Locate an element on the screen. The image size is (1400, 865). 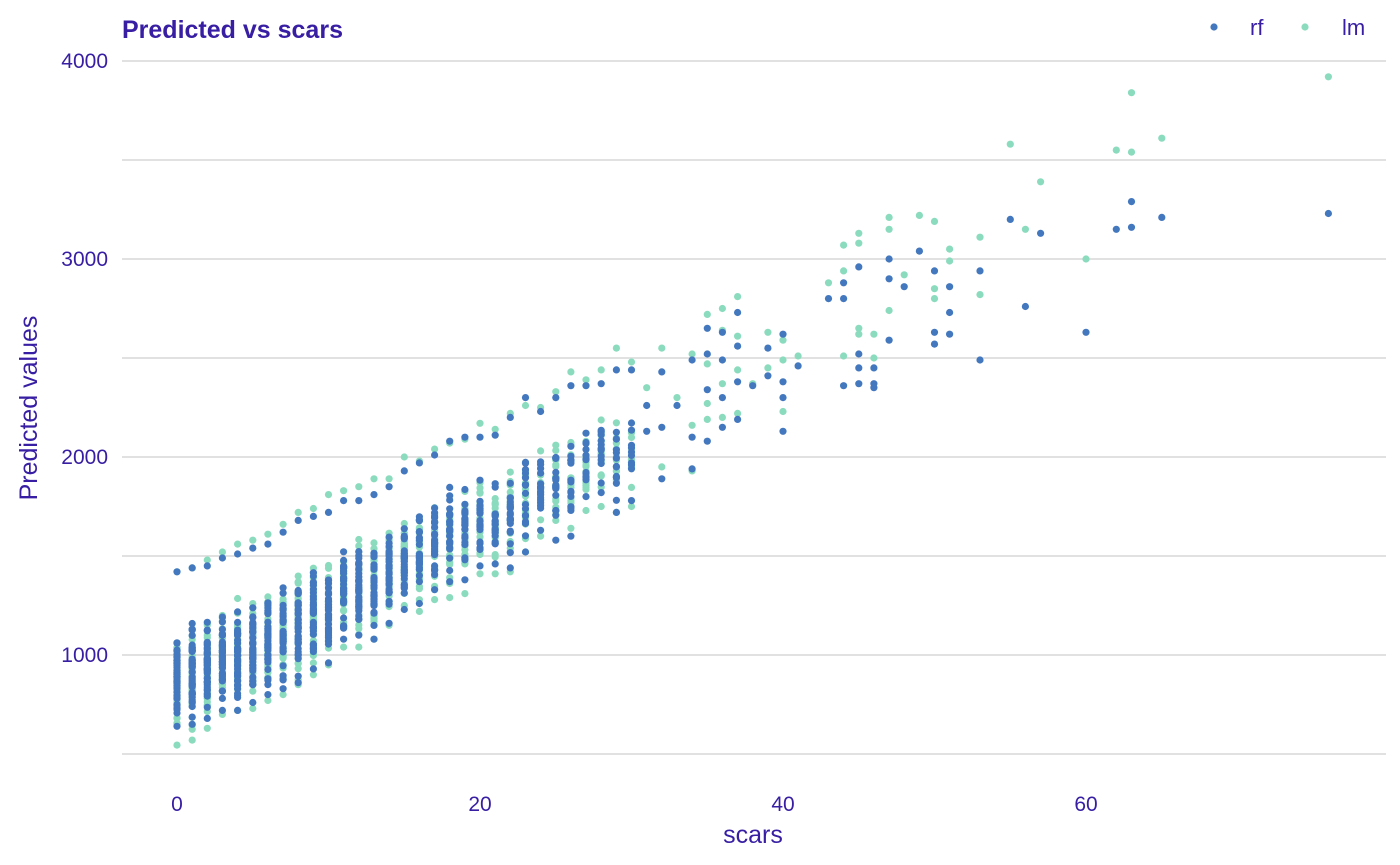
y-tick-label: 3000 is located at coordinates (84, 259).